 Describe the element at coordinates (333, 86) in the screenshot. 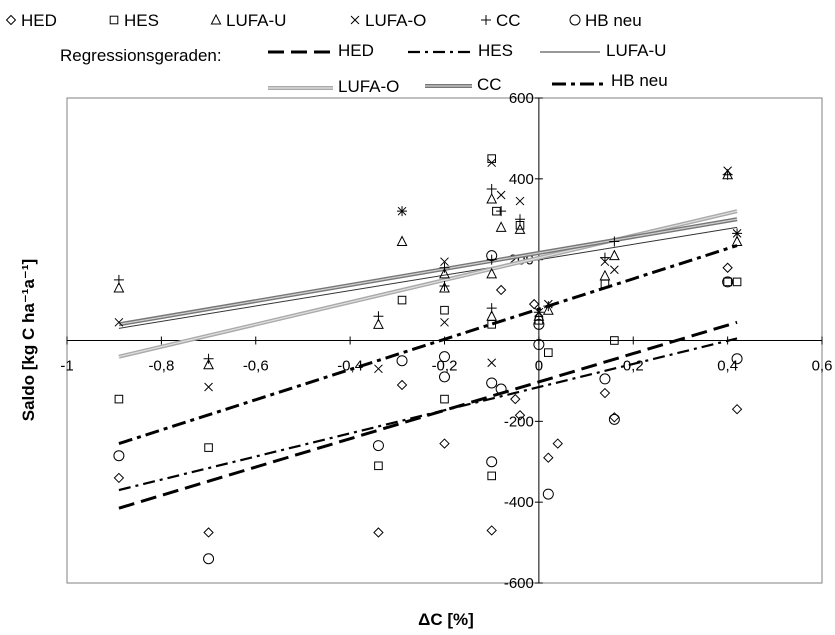

I see `legend-regression-lufa-o: LUFA-O` at that location.